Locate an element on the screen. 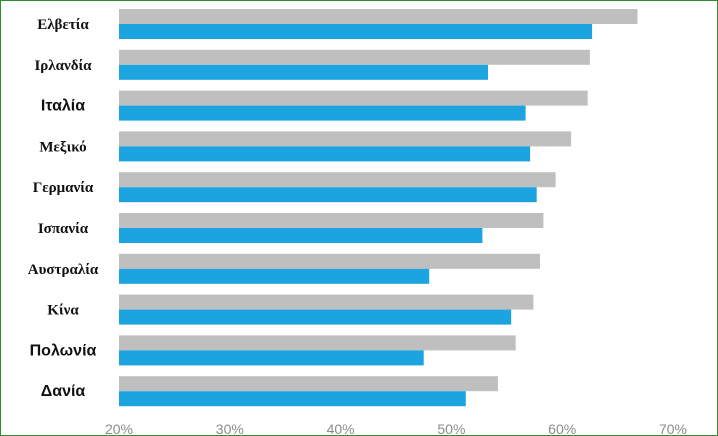 This screenshot has width=718, height=436. category-label: Μεξικό is located at coordinates (62, 147).